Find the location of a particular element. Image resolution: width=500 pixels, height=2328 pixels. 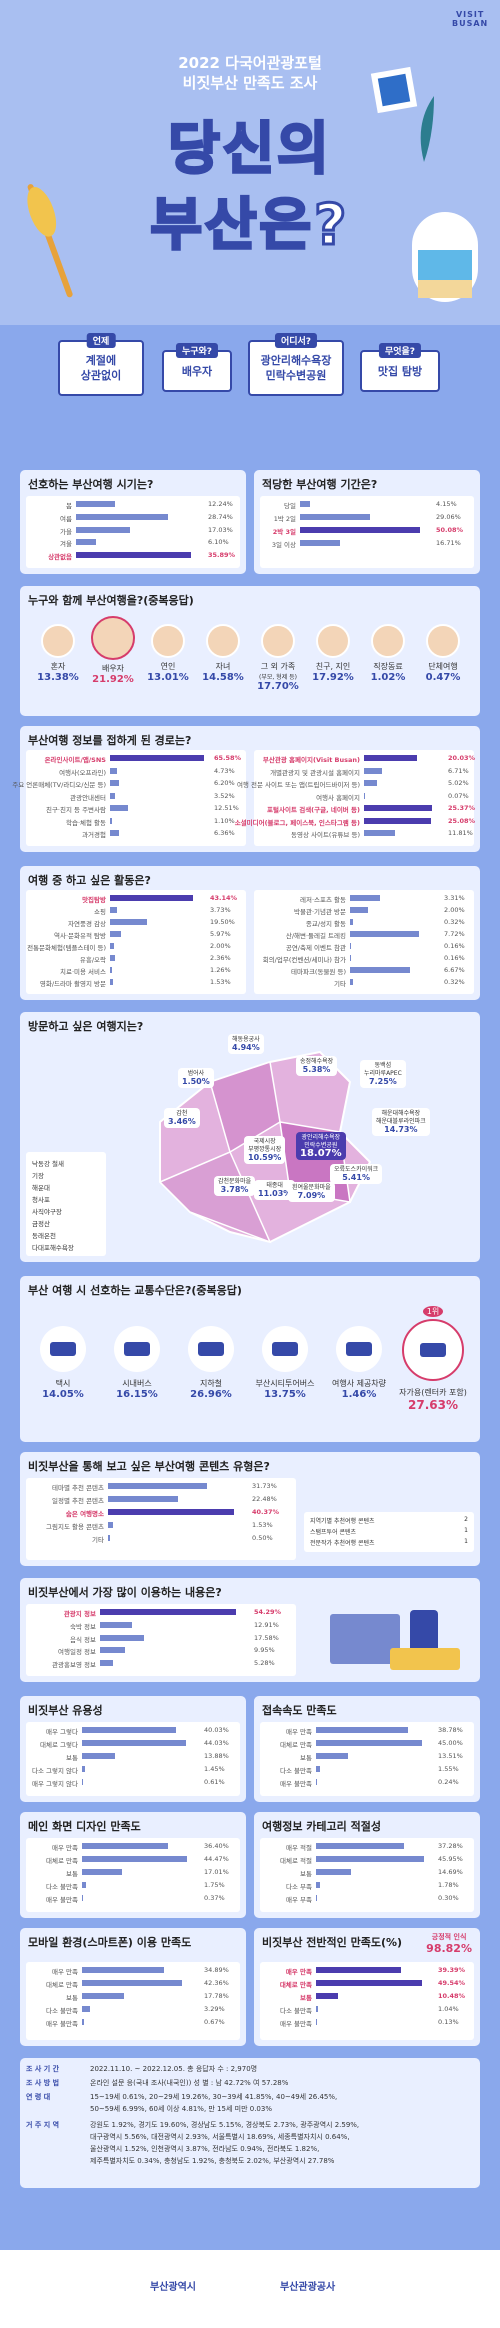

bar-value: 0.50% is located at coordinates (262, 1538).